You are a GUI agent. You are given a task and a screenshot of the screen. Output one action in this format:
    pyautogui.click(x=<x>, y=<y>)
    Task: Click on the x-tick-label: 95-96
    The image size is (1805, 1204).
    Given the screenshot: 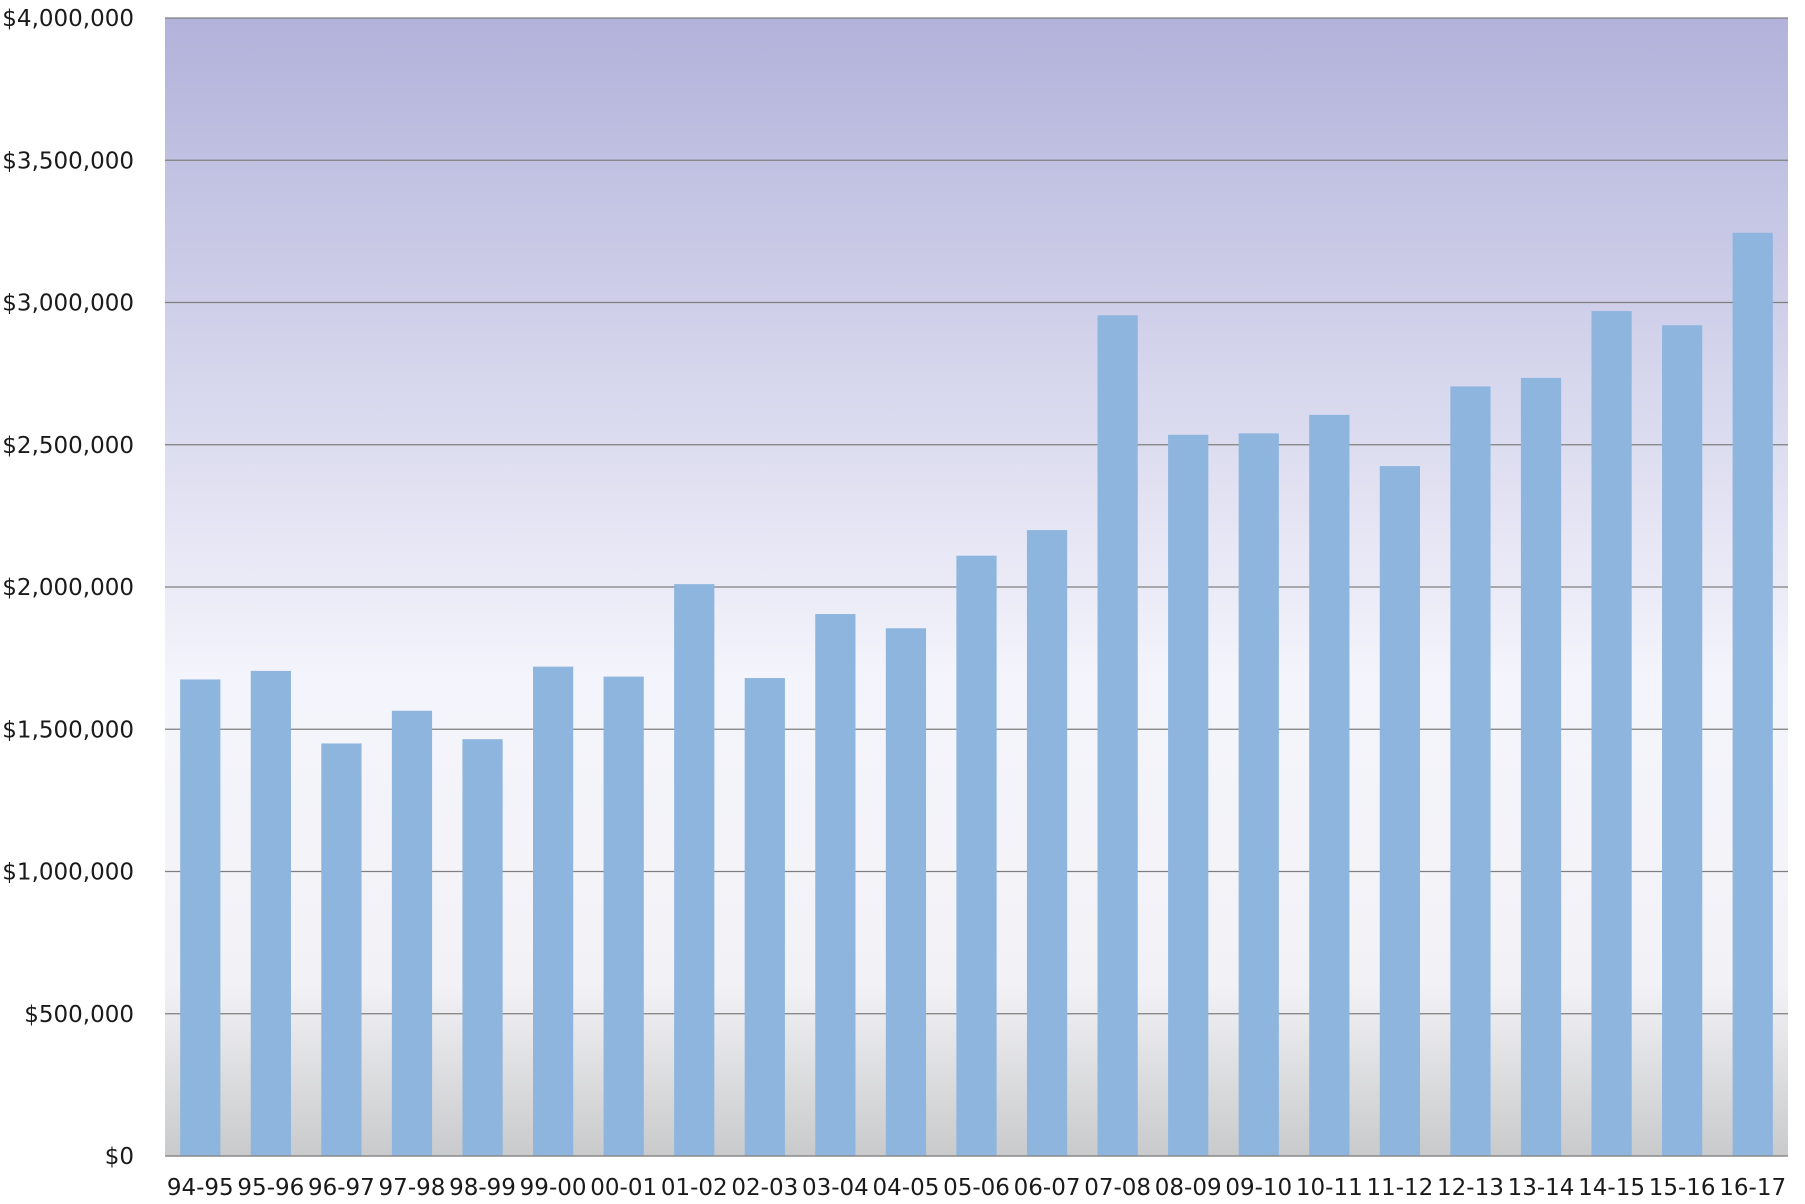 What is the action you would take?
    pyautogui.click(x=270, y=1188)
    